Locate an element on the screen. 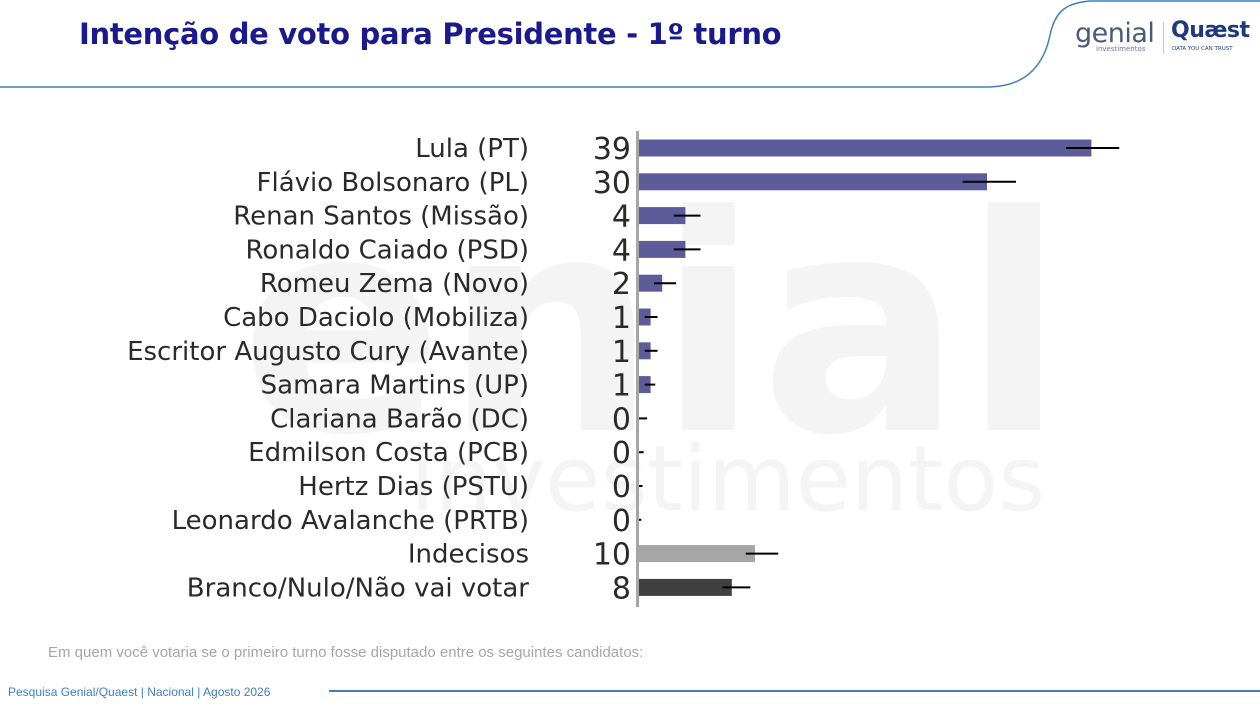 This screenshot has height=709, width=1260. category-label: Cabo Daciolo (Mobiliza) is located at coordinates (376, 318).